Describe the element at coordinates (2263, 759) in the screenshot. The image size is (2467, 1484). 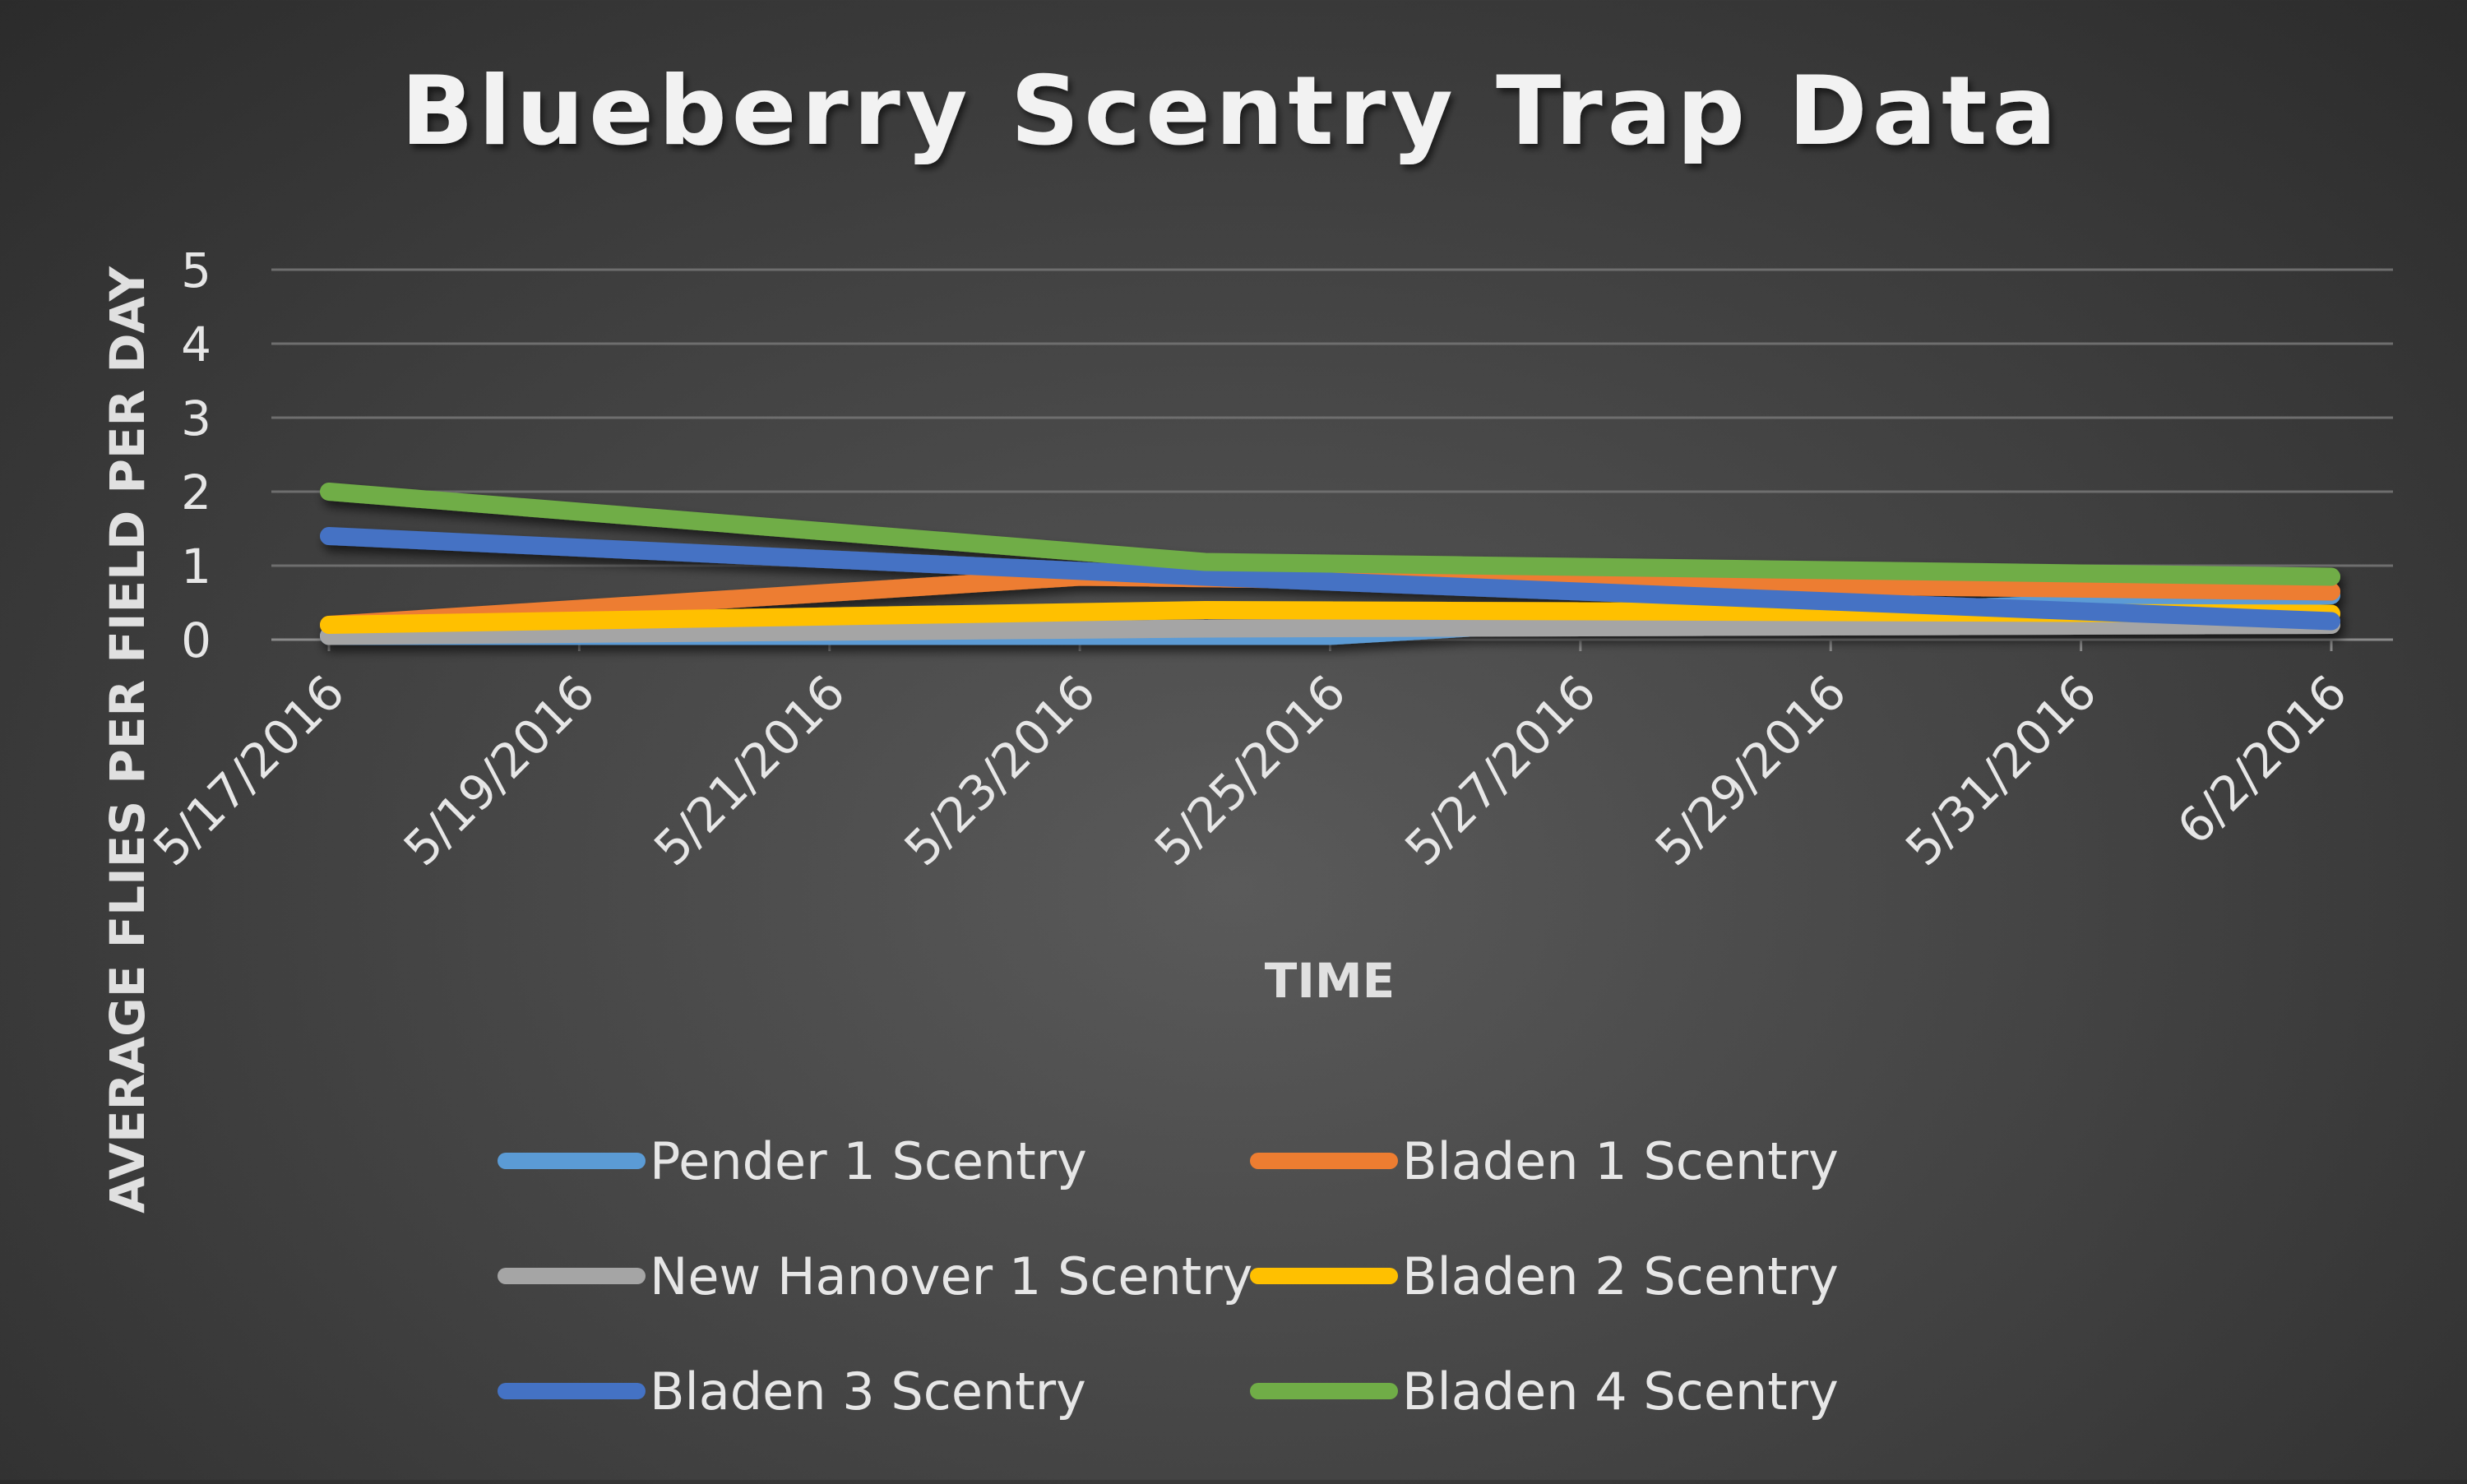
I see `x-tick-label: 6/2/2016` at that location.